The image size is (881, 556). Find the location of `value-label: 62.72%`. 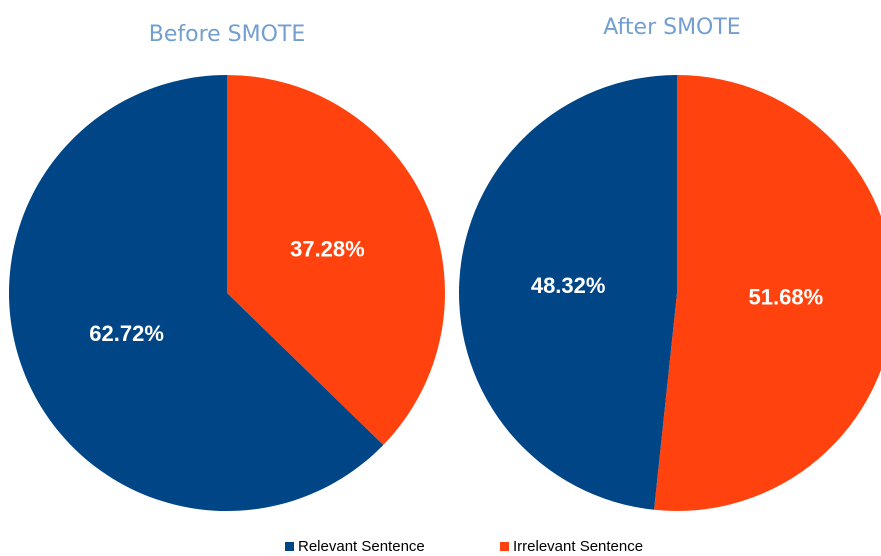

value-label: 62.72% is located at coordinates (126, 333).